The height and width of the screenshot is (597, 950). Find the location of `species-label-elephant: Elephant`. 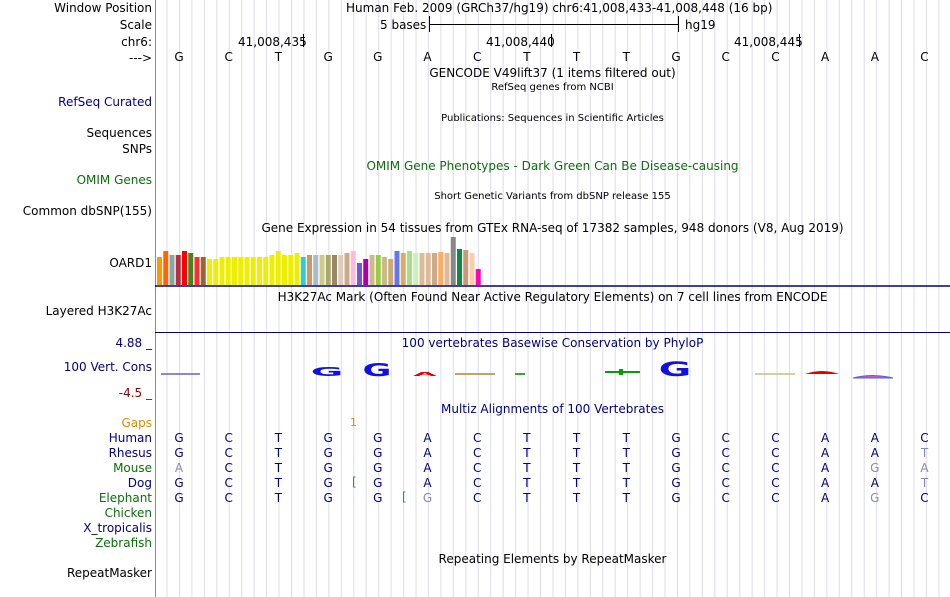

species-label-elephant: Elephant is located at coordinates (125, 498).